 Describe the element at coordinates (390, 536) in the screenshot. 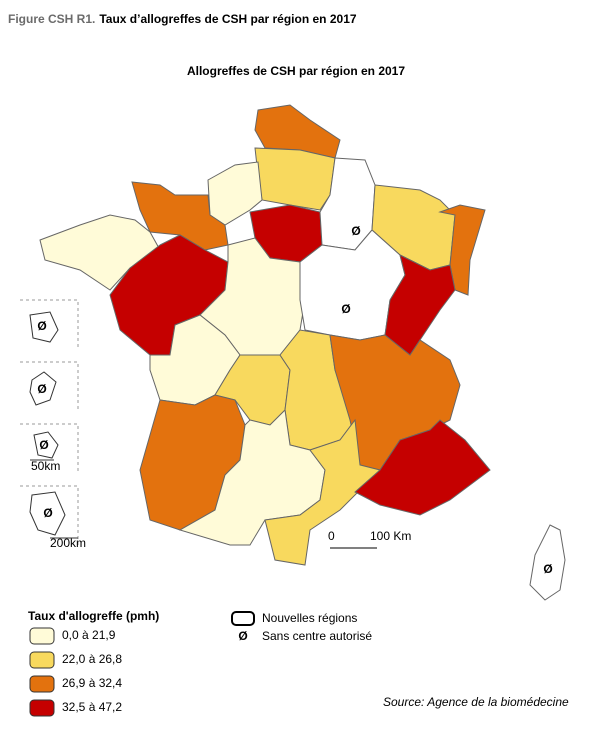

I see `scale-label: 100 Km` at that location.